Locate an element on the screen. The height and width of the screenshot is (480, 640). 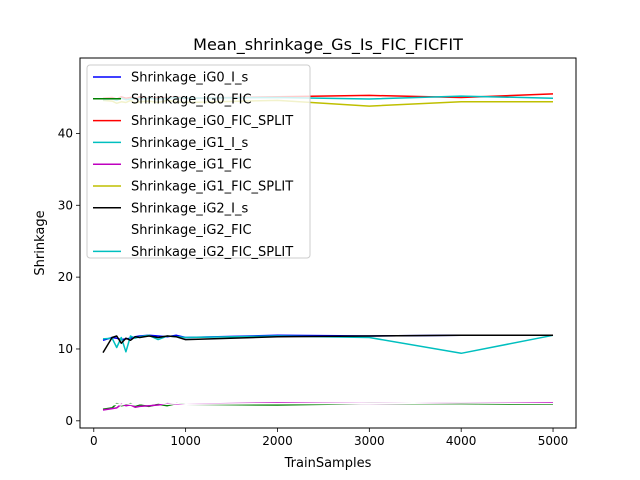
legend-label-3: Shrinkage_iG1_I_s is located at coordinates (189, 143).